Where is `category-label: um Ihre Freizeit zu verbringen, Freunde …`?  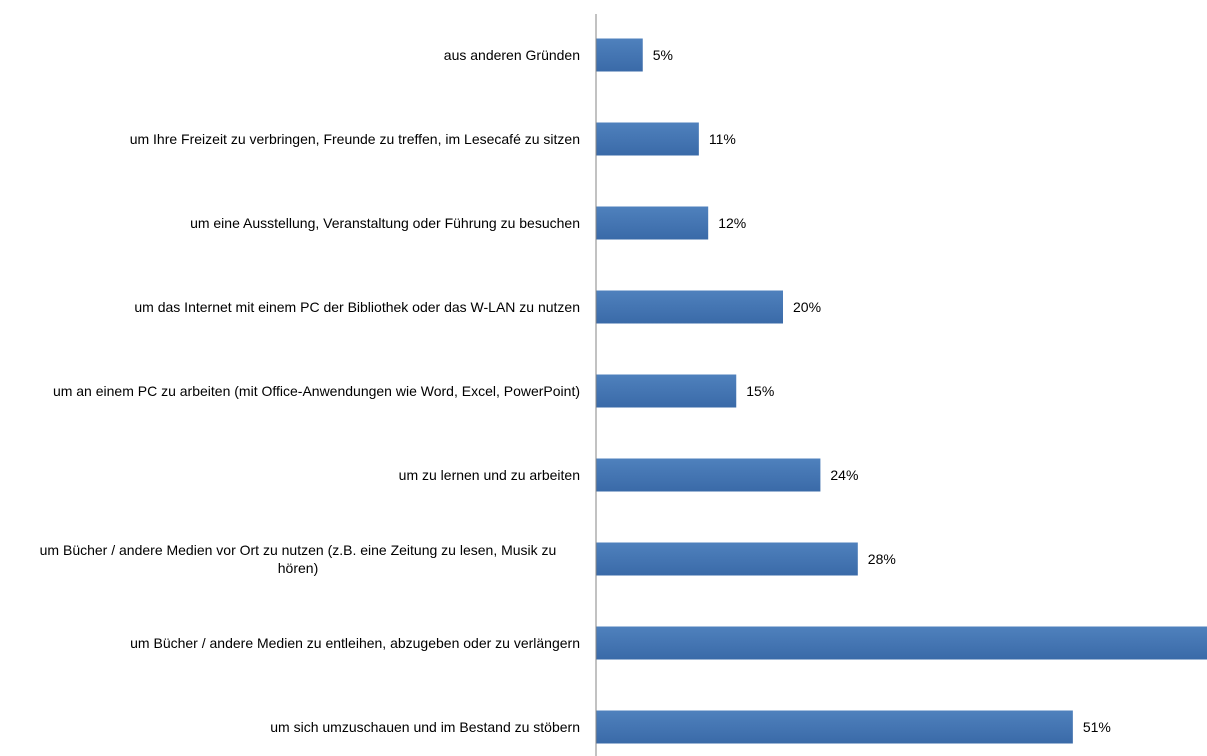
category-label: um Ihre Freizeit zu verbringen, Freunde … is located at coordinates (355, 139).